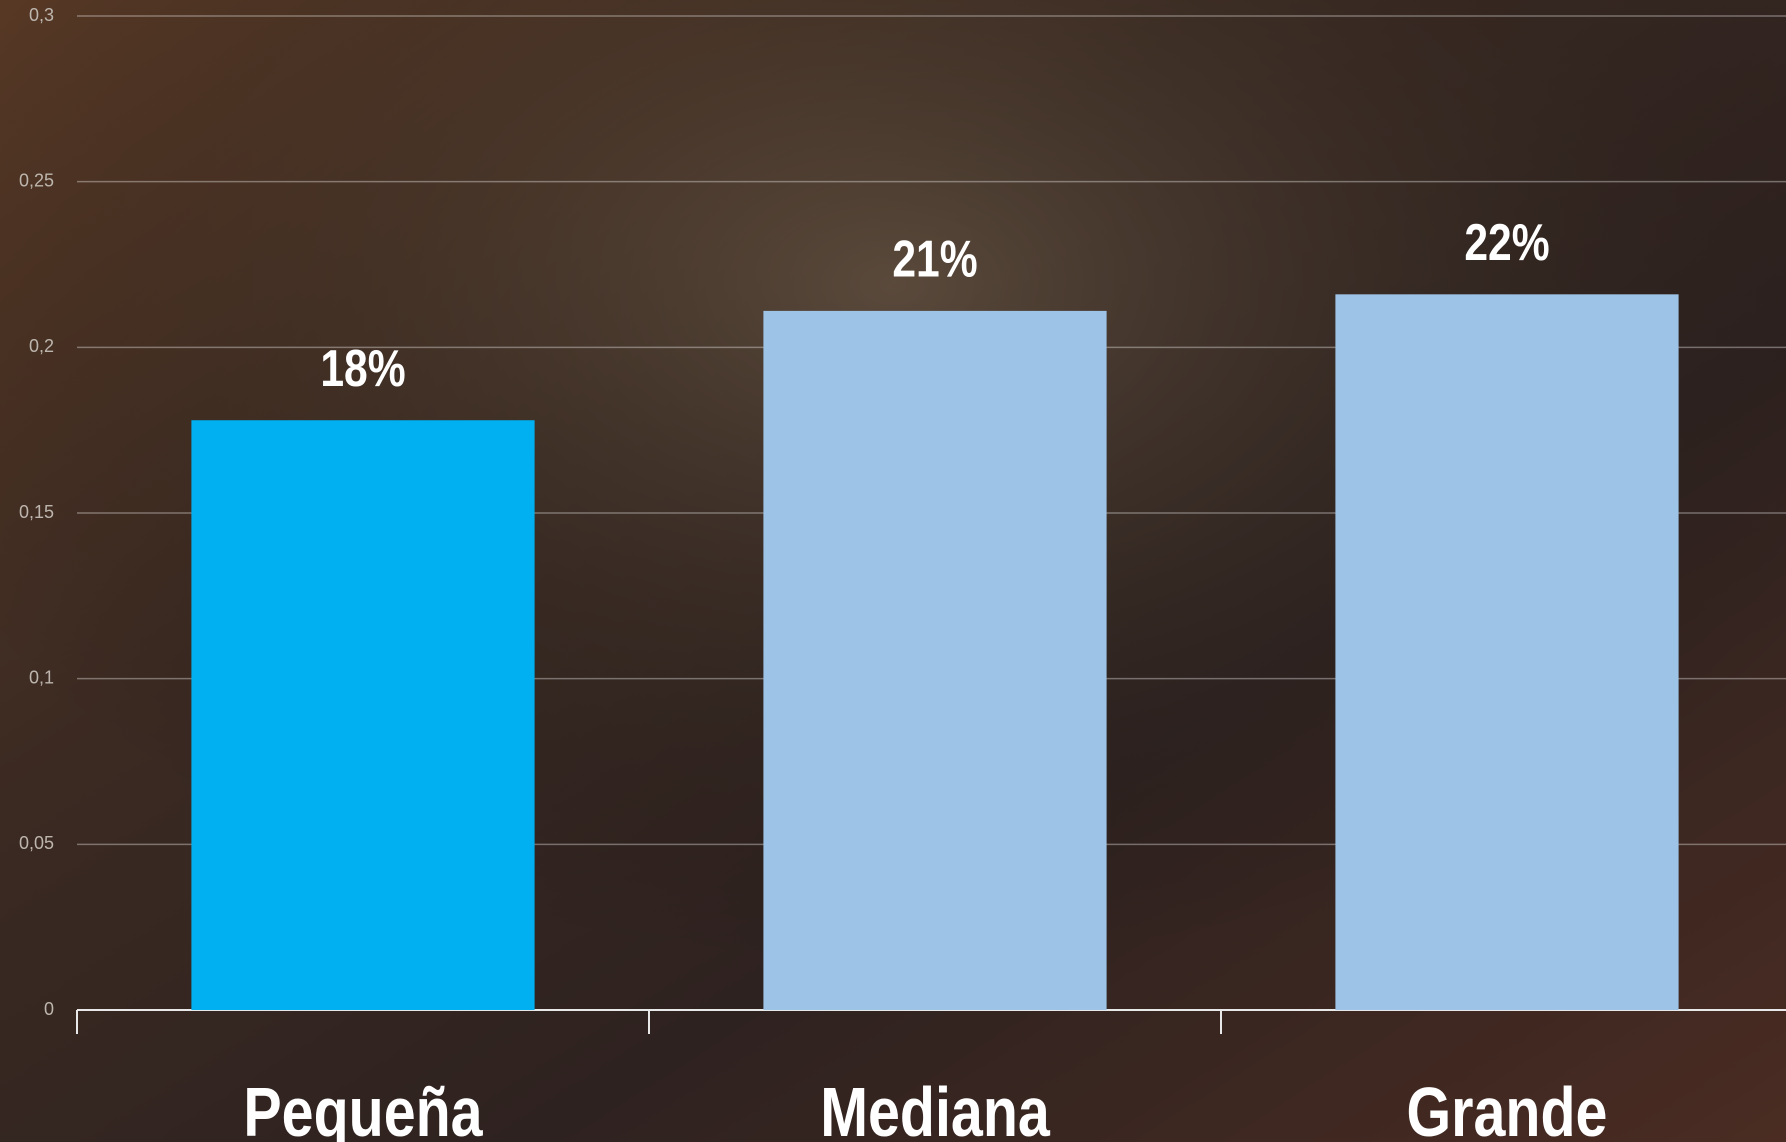 Image resolution: width=1786 pixels, height=1142 pixels. I want to click on y-tick-label: 0, so click(49, 1009).